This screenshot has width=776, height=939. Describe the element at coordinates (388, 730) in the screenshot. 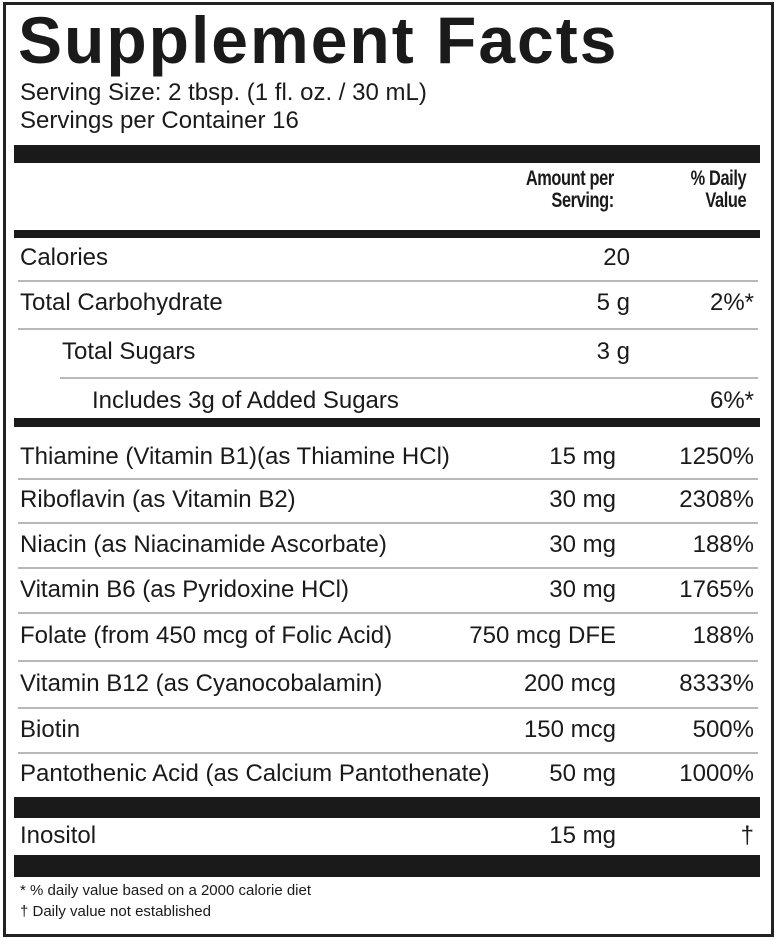

I see `nutrient-row: Biotin 150 mcg 500%` at that location.